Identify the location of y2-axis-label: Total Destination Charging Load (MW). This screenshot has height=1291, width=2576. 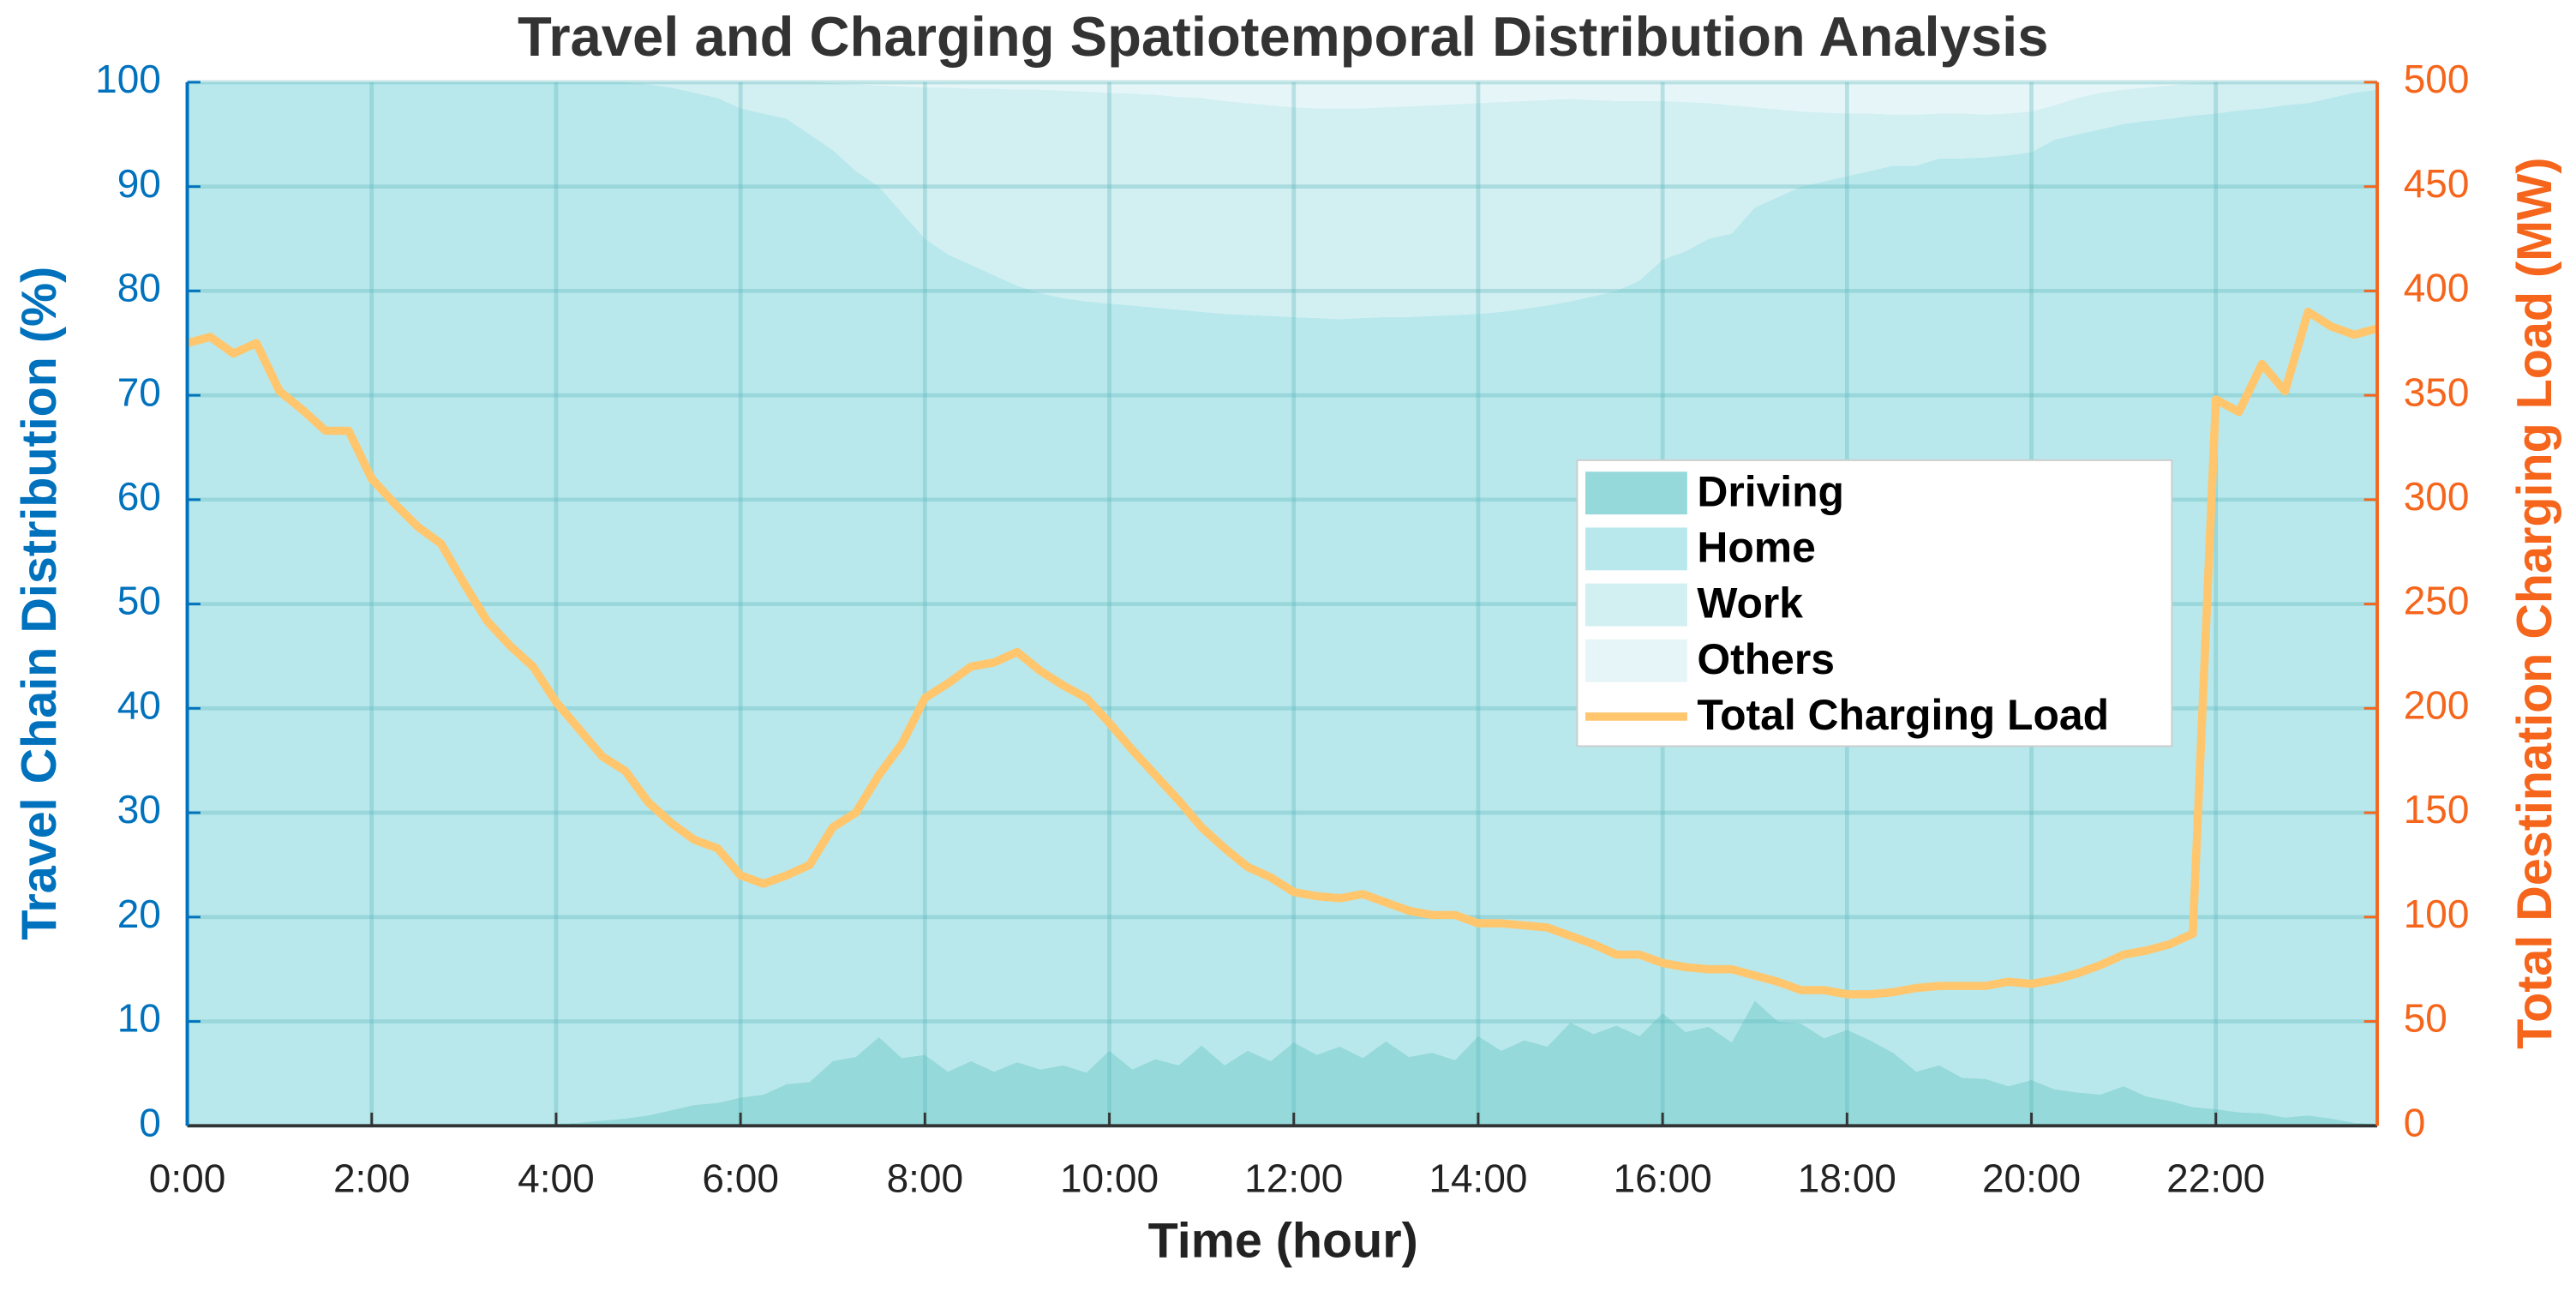
(2534, 603).